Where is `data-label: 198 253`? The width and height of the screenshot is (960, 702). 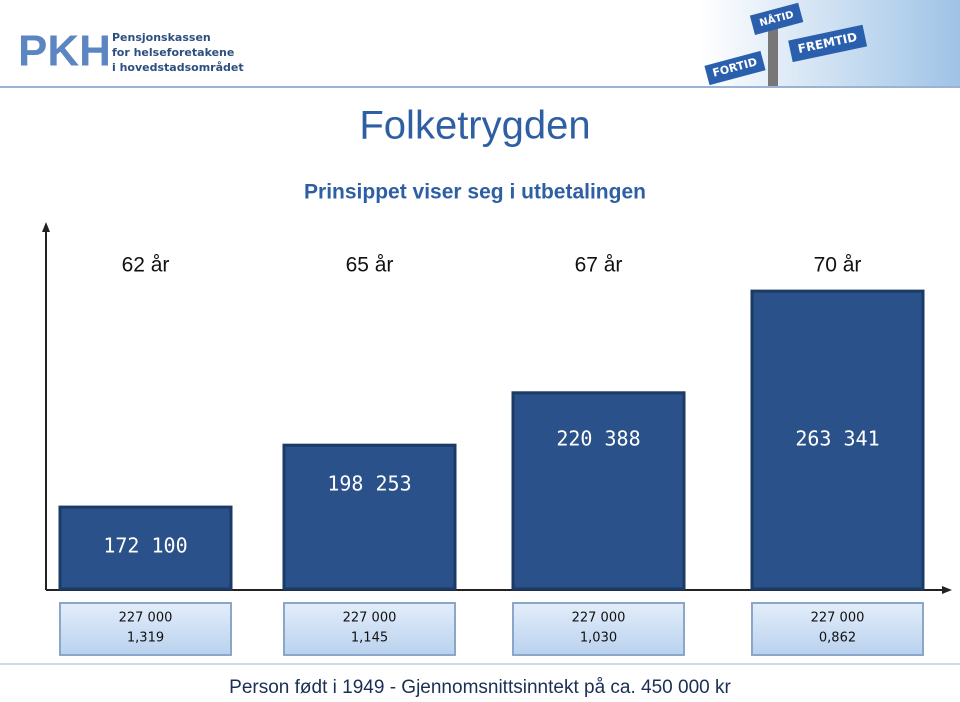 data-label: 198 253 is located at coordinates (369, 484).